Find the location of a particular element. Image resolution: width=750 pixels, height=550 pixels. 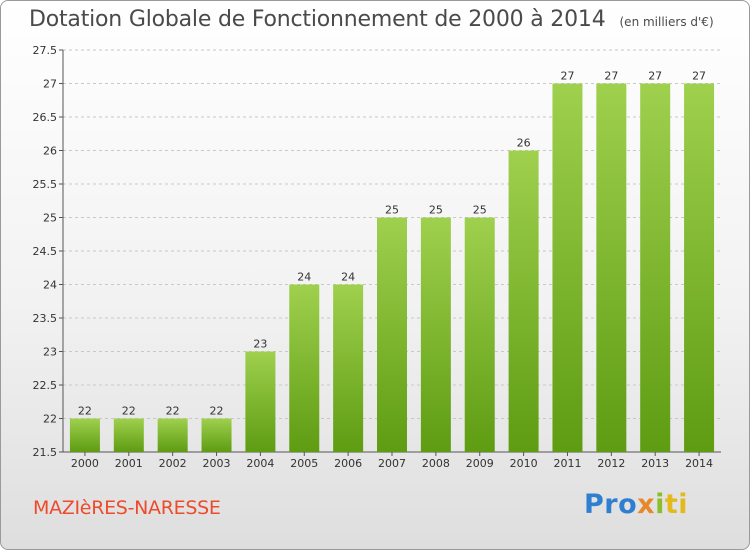

x-tick-label: 2000 is located at coordinates (85, 463).